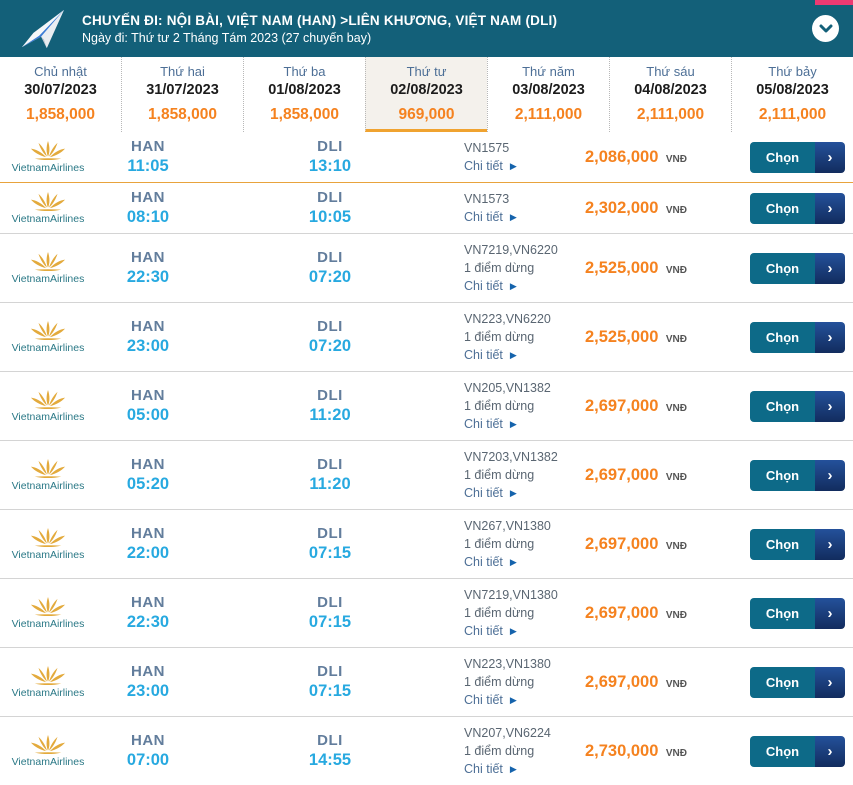 The width and height of the screenshot is (853, 785). I want to click on date-tab: Thứ tư 02/08/2023 969,000, so click(426, 94).